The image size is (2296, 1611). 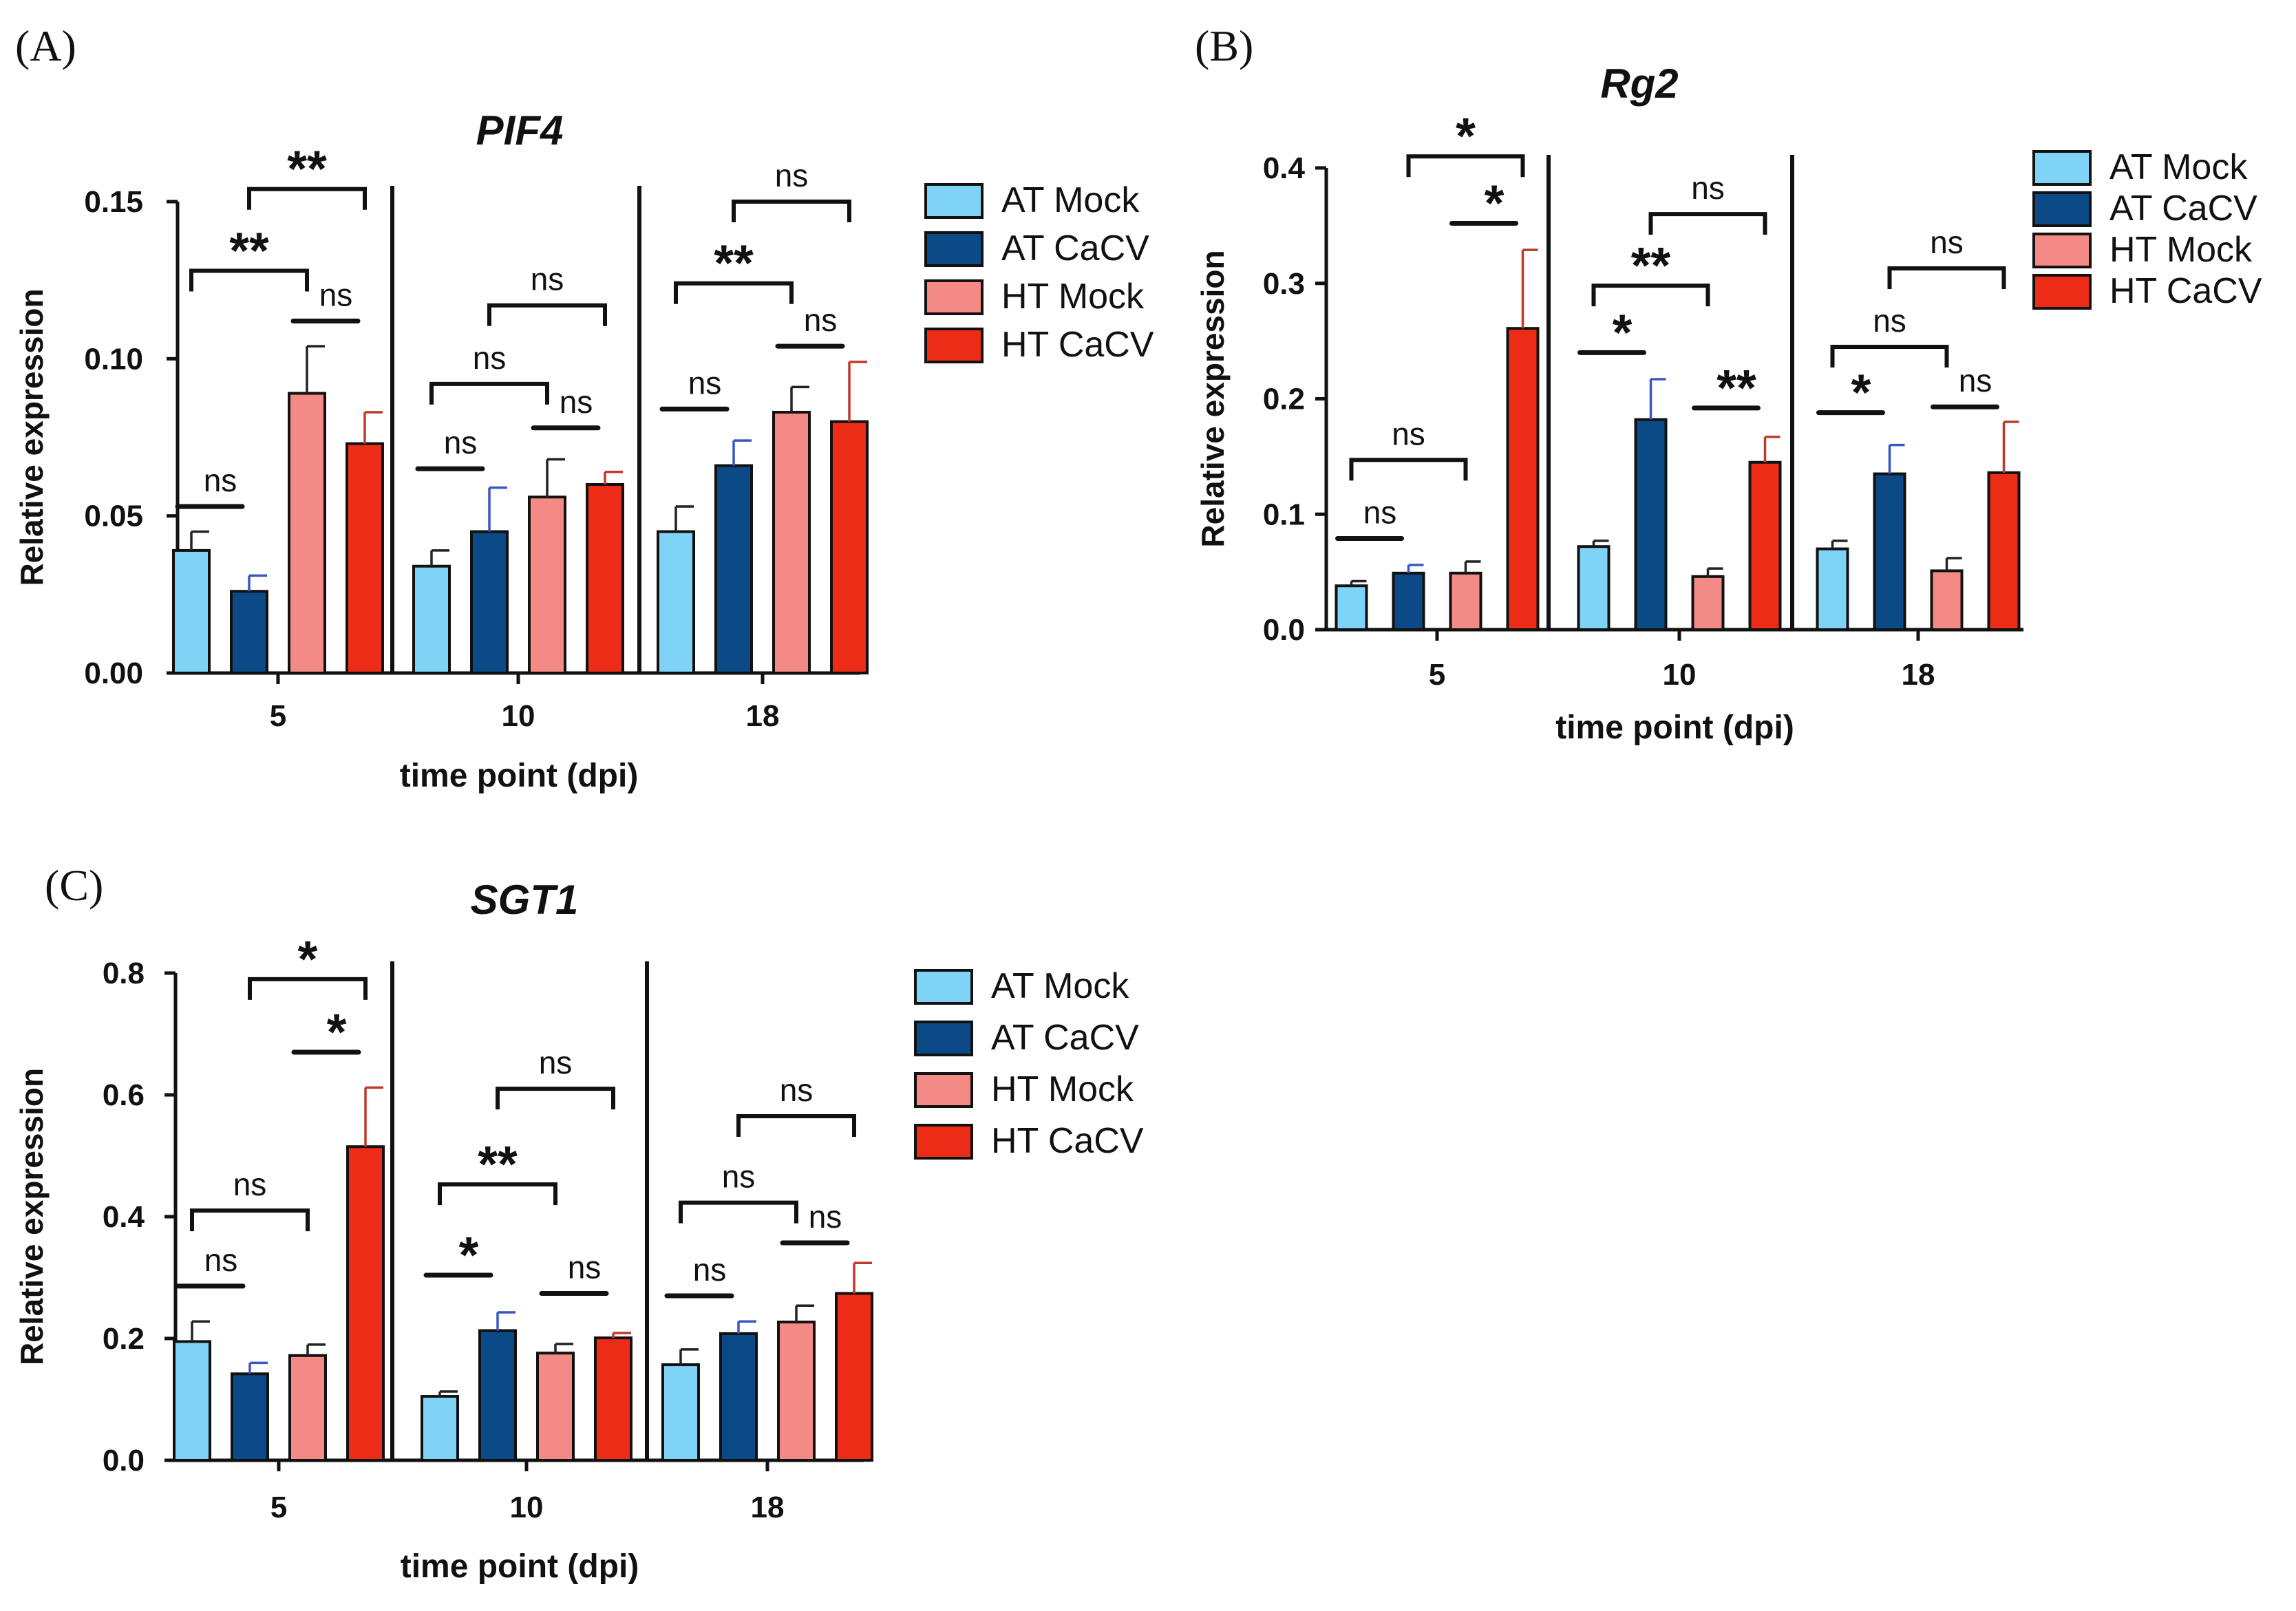 What do you see at coordinates (114, 673) in the screenshot?
I see `y-tick-label: 0.00` at bounding box center [114, 673].